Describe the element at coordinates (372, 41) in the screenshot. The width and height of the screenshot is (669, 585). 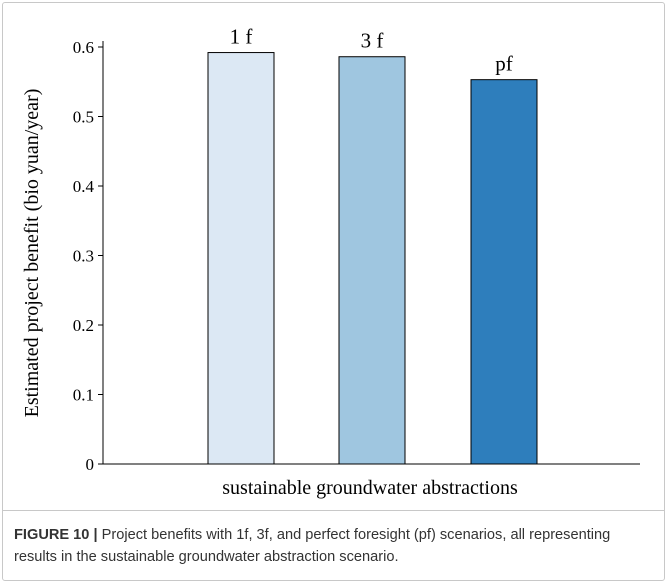
I see `bar-data-label: 3 f` at that location.